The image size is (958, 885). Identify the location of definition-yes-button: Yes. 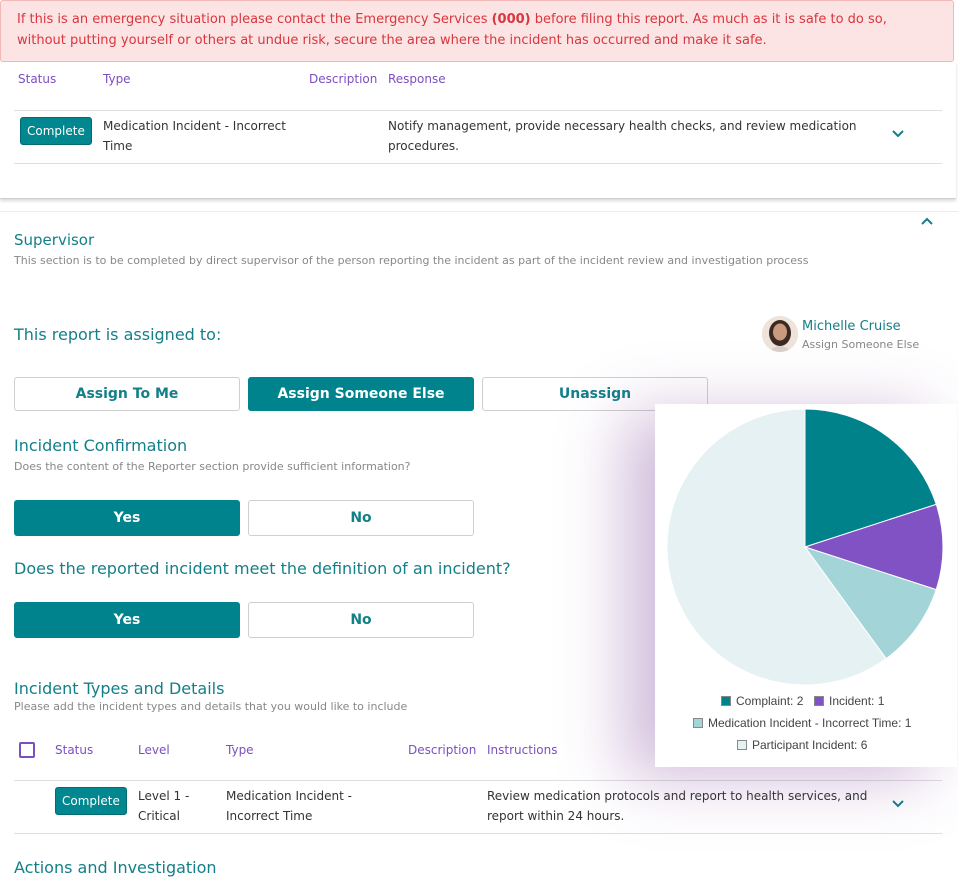
(127, 620).